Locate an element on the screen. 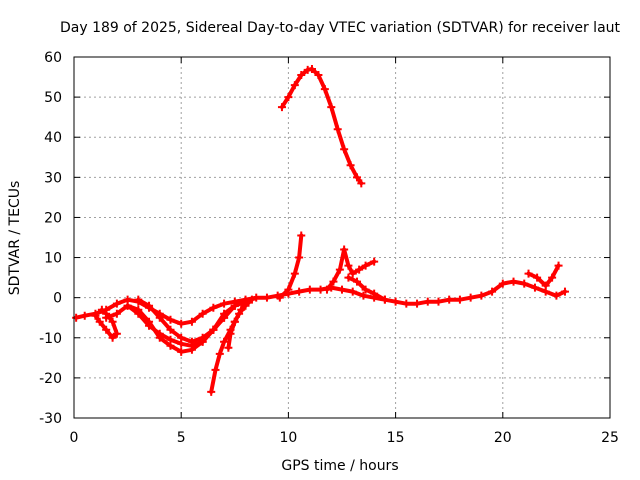  y-axis-title: SDTVAR / TECUs is located at coordinates (15, 238).